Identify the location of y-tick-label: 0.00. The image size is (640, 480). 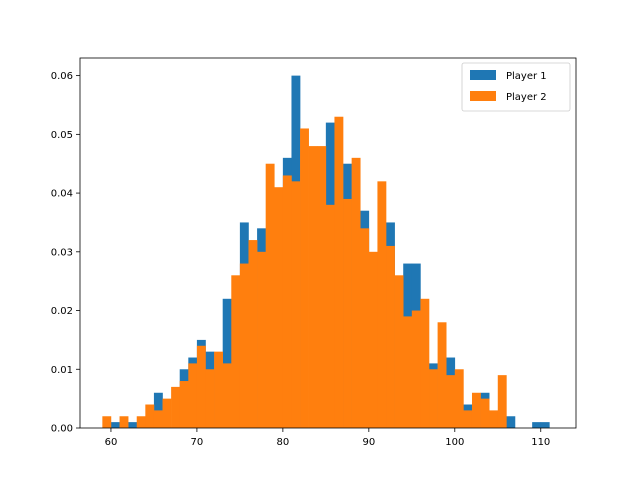
(62, 429).